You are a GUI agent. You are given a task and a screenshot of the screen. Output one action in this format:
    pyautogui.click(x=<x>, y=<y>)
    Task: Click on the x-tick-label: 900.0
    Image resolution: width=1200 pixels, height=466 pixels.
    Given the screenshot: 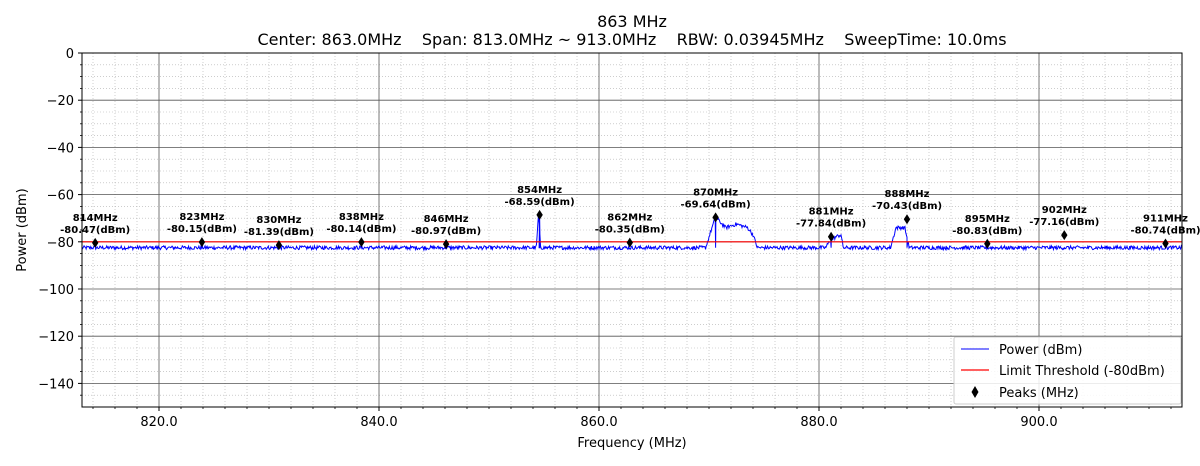 What is the action you would take?
    pyautogui.click(x=1038, y=422)
    